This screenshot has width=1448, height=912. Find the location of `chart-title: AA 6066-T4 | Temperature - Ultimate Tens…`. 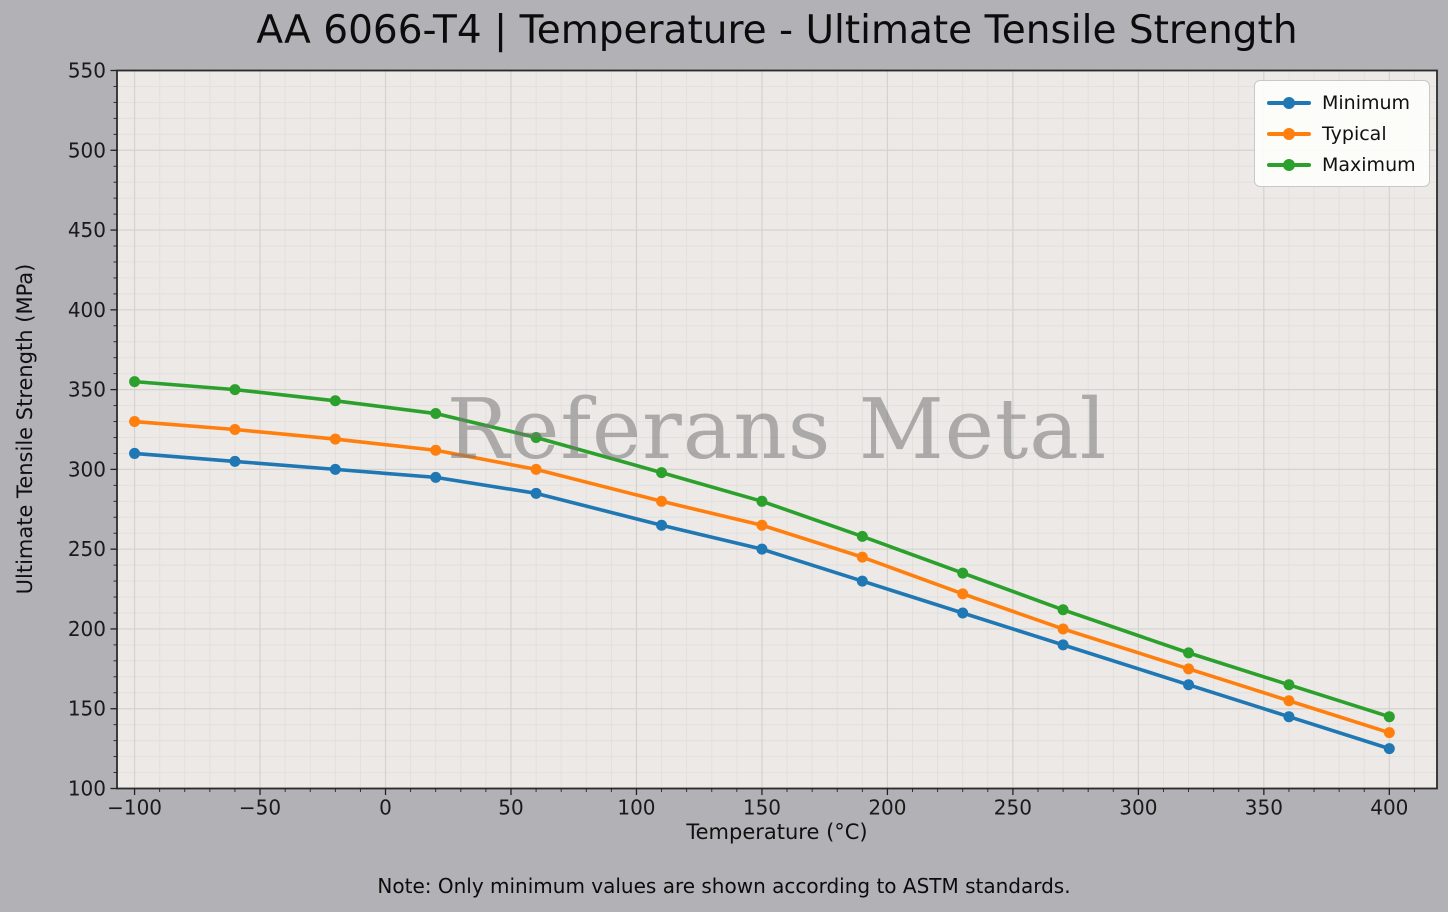

chart-title: AA 6066-T4 | Temperature - Ultimate Tens… is located at coordinates (777, 30).